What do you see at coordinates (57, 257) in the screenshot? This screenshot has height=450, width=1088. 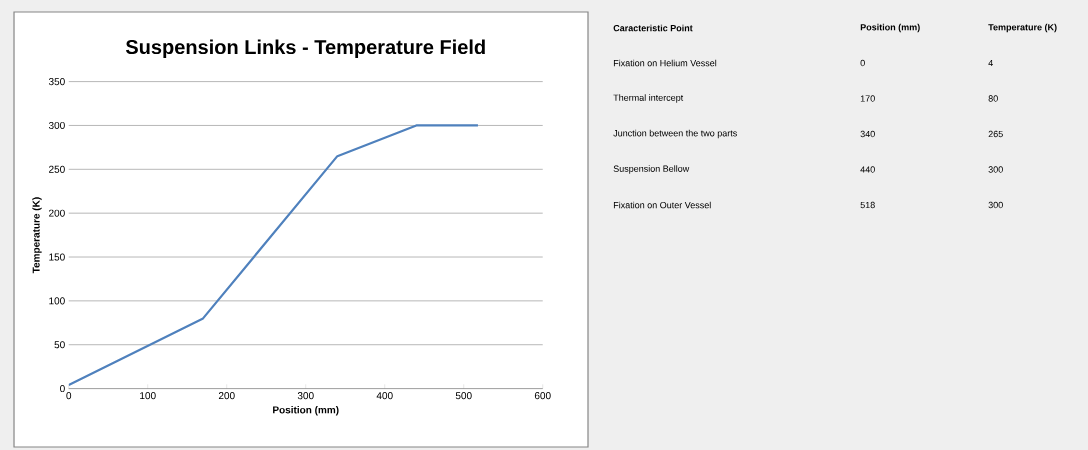 I see `y-tick-label: 150` at bounding box center [57, 257].